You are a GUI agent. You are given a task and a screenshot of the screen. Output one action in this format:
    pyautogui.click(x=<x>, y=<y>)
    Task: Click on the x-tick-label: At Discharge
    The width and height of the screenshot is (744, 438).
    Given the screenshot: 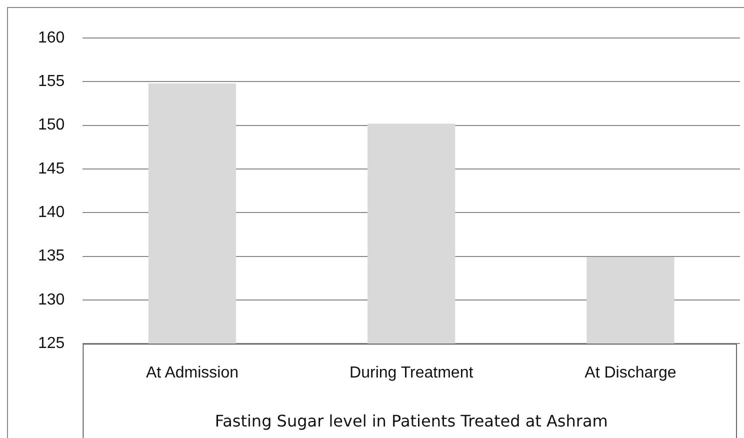 What is the action you would take?
    pyautogui.click(x=630, y=373)
    